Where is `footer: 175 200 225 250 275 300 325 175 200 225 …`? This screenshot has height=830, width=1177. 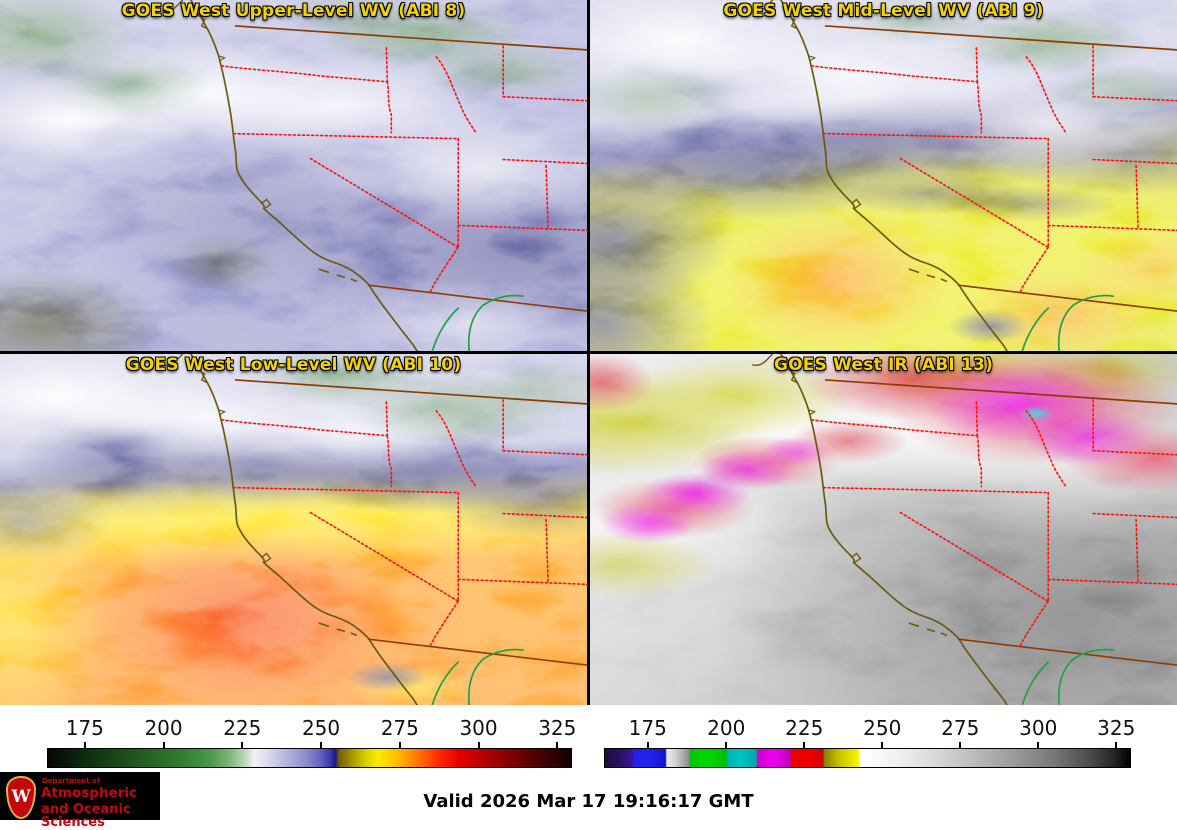 footer: 175 200 225 250 275 300 325 175 200 225 … is located at coordinates (588, 767).